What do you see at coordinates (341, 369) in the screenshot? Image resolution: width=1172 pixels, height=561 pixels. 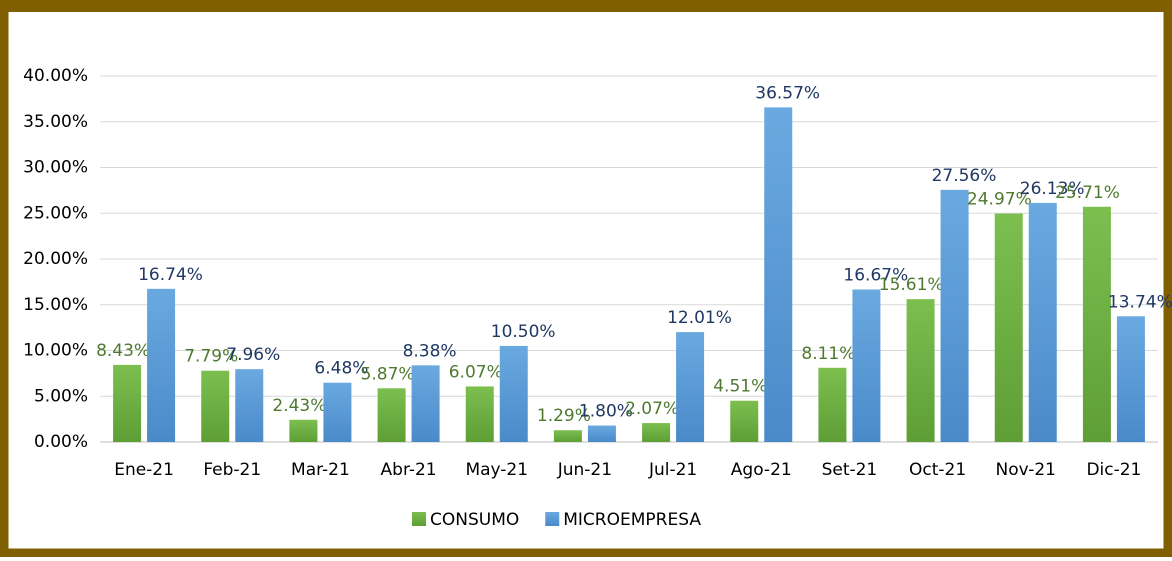 I see `value-label: 6.48%` at bounding box center [341, 369].